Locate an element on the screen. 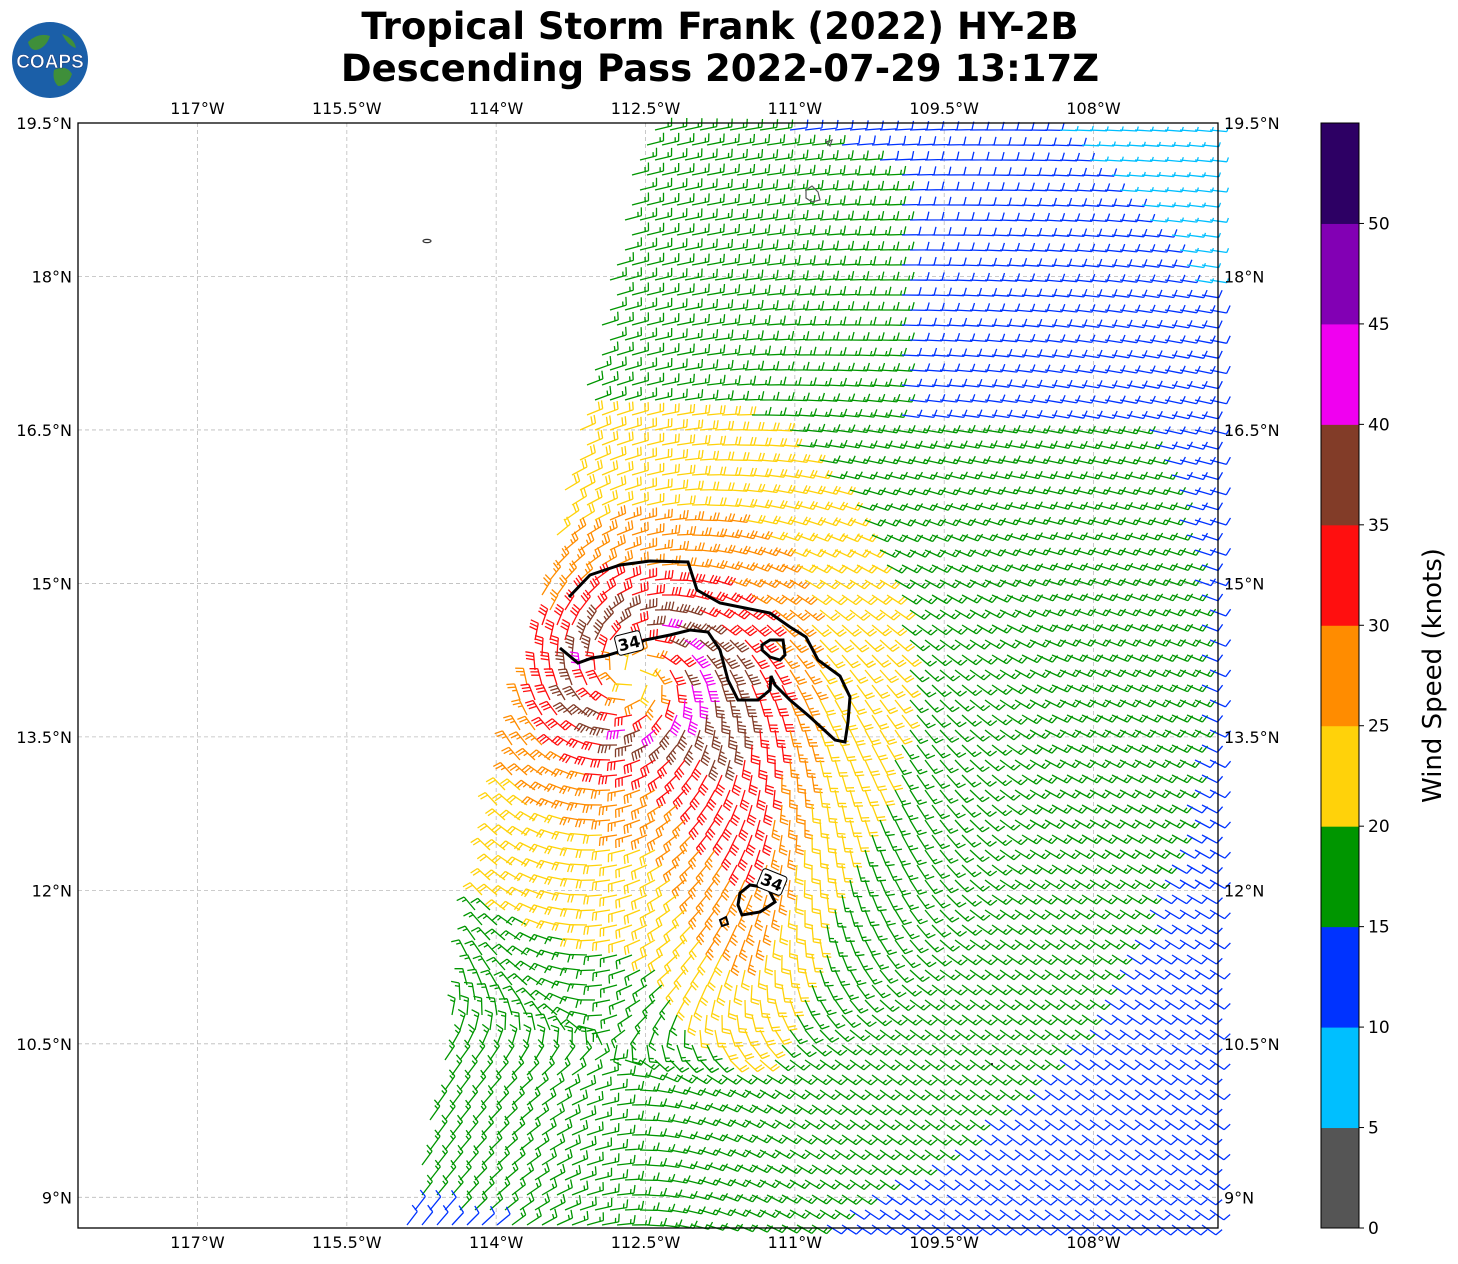  colorbar-tick-label: 25 is located at coordinates (1379, 727).